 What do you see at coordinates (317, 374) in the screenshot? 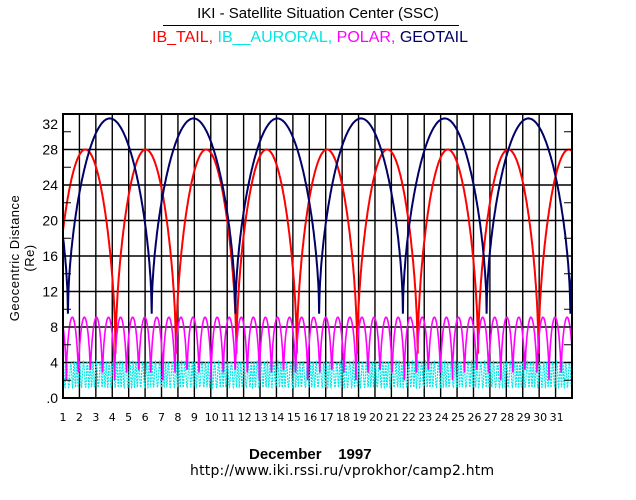
I see `series-line-ib-auroral` at bounding box center [317, 374].